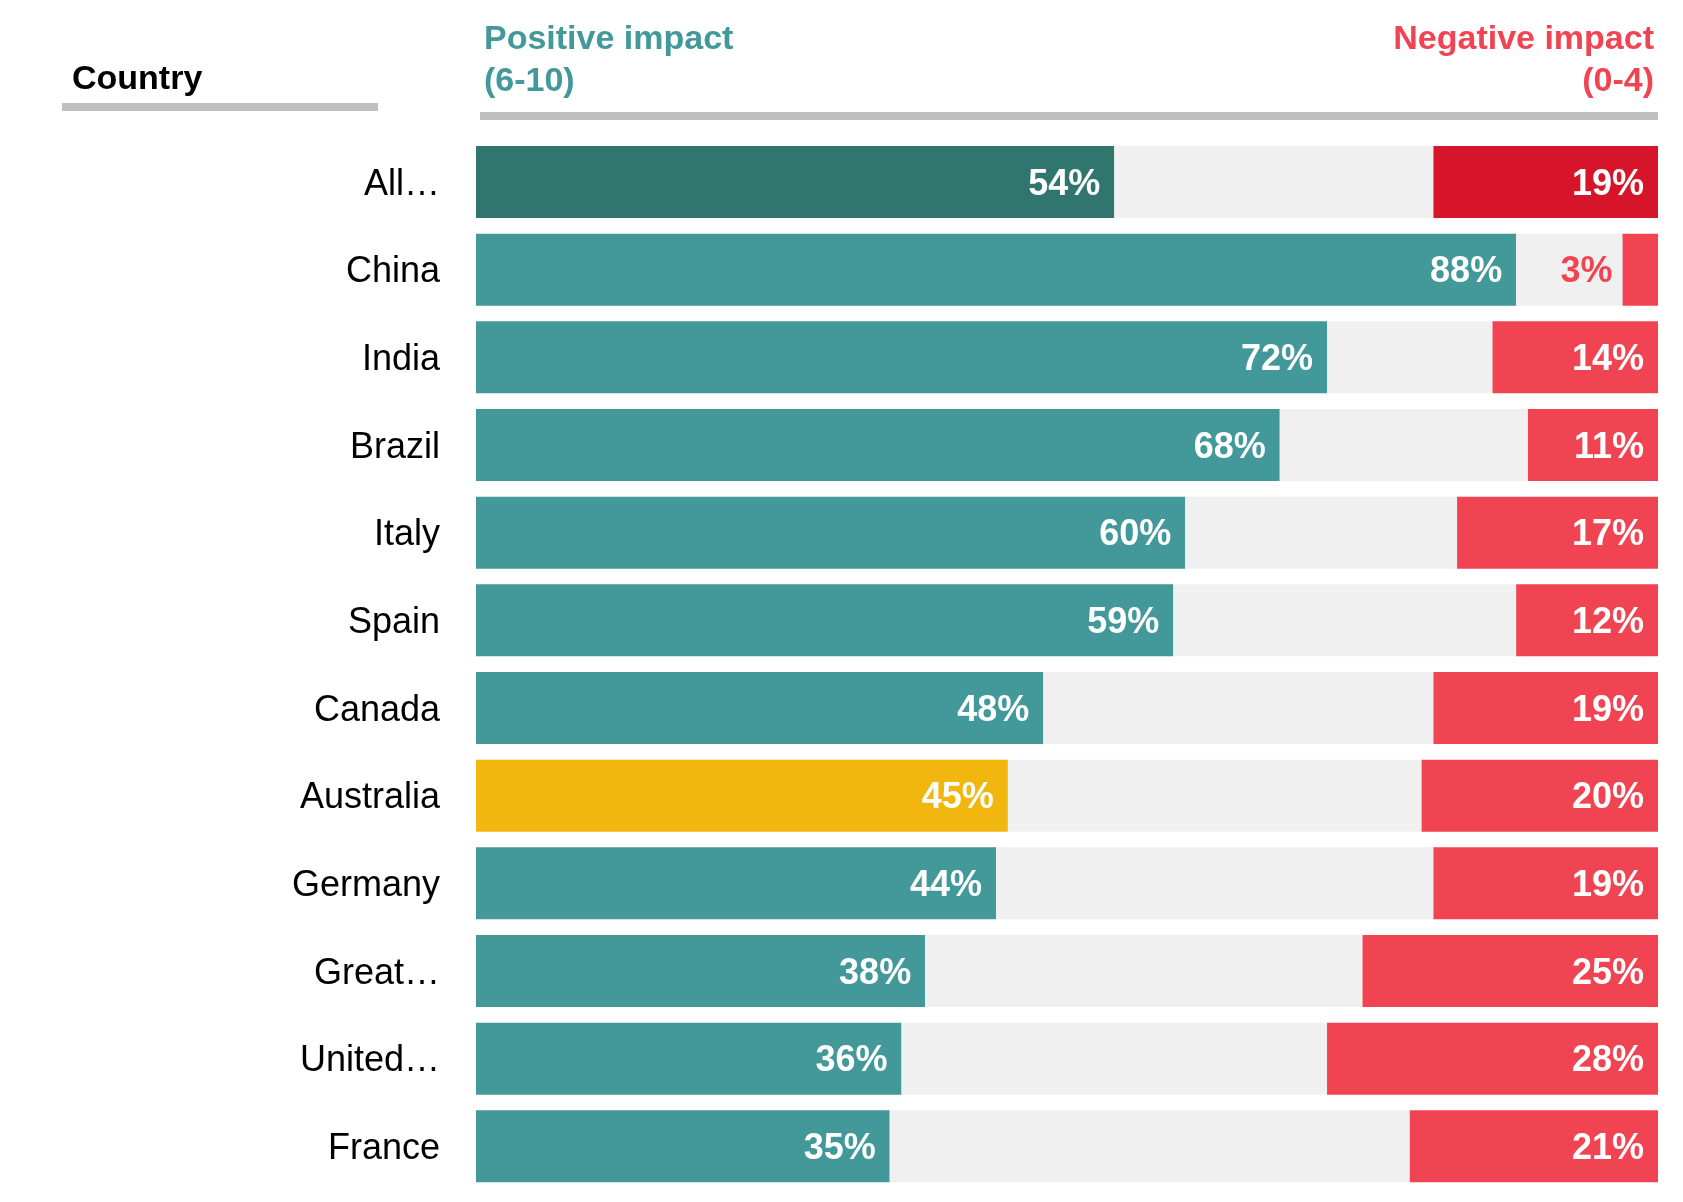 The height and width of the screenshot is (1202, 1683). What do you see at coordinates (1607, 620) in the screenshot?
I see `data-label: 12%` at bounding box center [1607, 620].